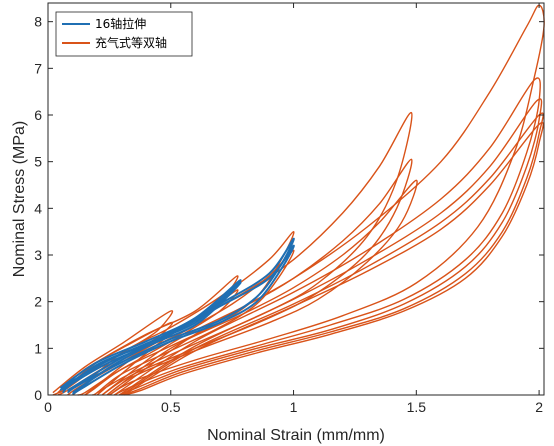 This screenshot has width=554, height=446. Describe the element at coordinates (294, 407) in the screenshot. I see `x-tick-label: 1` at that location.